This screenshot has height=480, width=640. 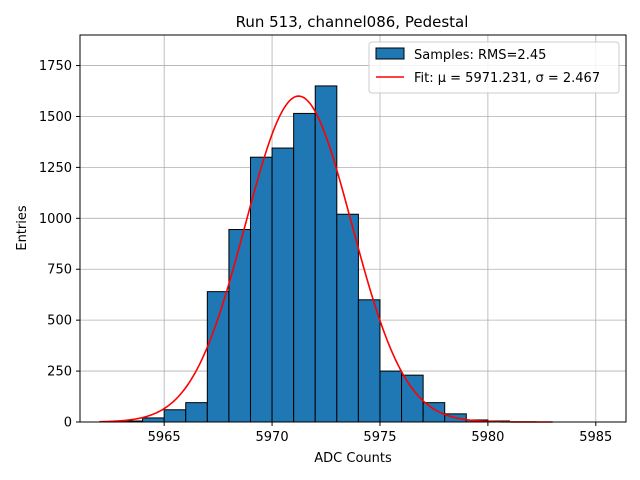 I want to click on legend-label-fit: Fit: μ = 5971.231, σ = 2.467, so click(x=507, y=78).